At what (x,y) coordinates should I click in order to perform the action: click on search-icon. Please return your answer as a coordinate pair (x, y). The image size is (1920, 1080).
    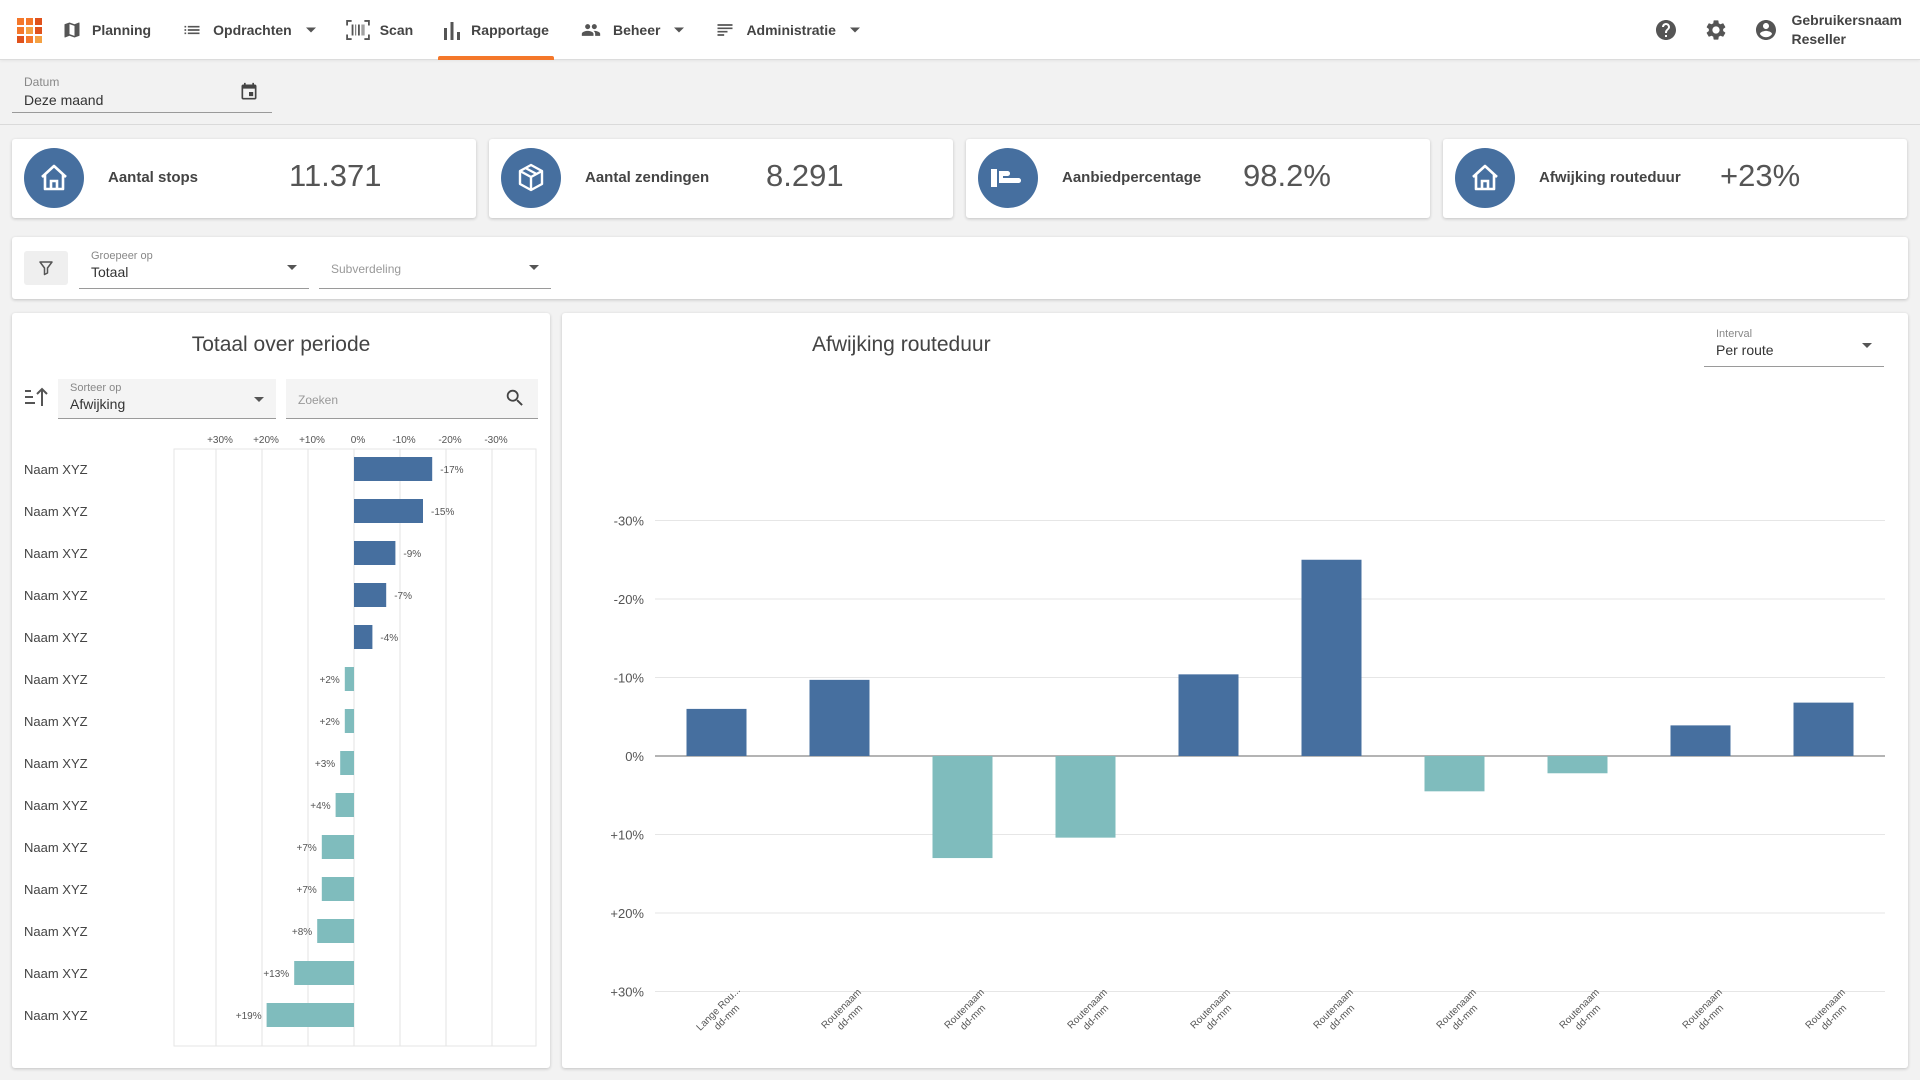
    Looking at the image, I should click on (515, 398).